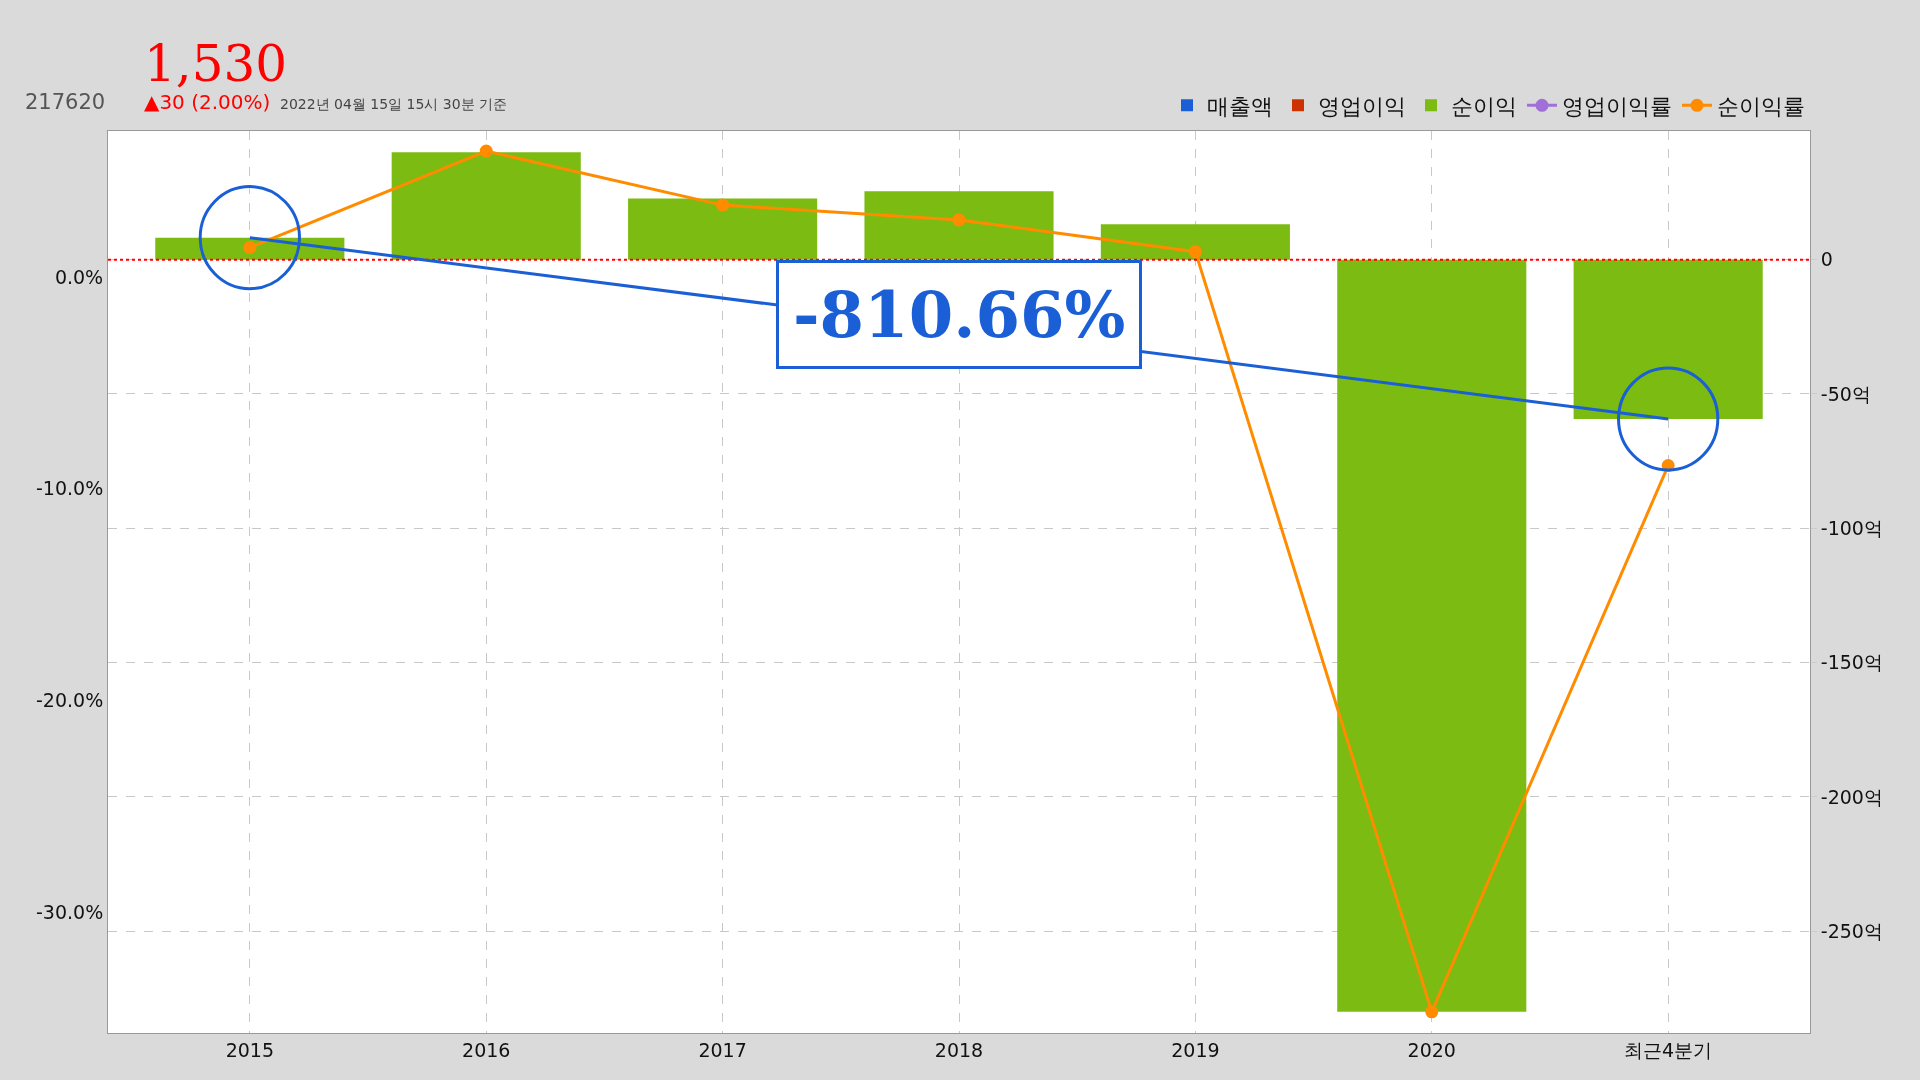  What do you see at coordinates (1362, 106) in the screenshot?
I see `legend-label: 영업이익` at bounding box center [1362, 106].